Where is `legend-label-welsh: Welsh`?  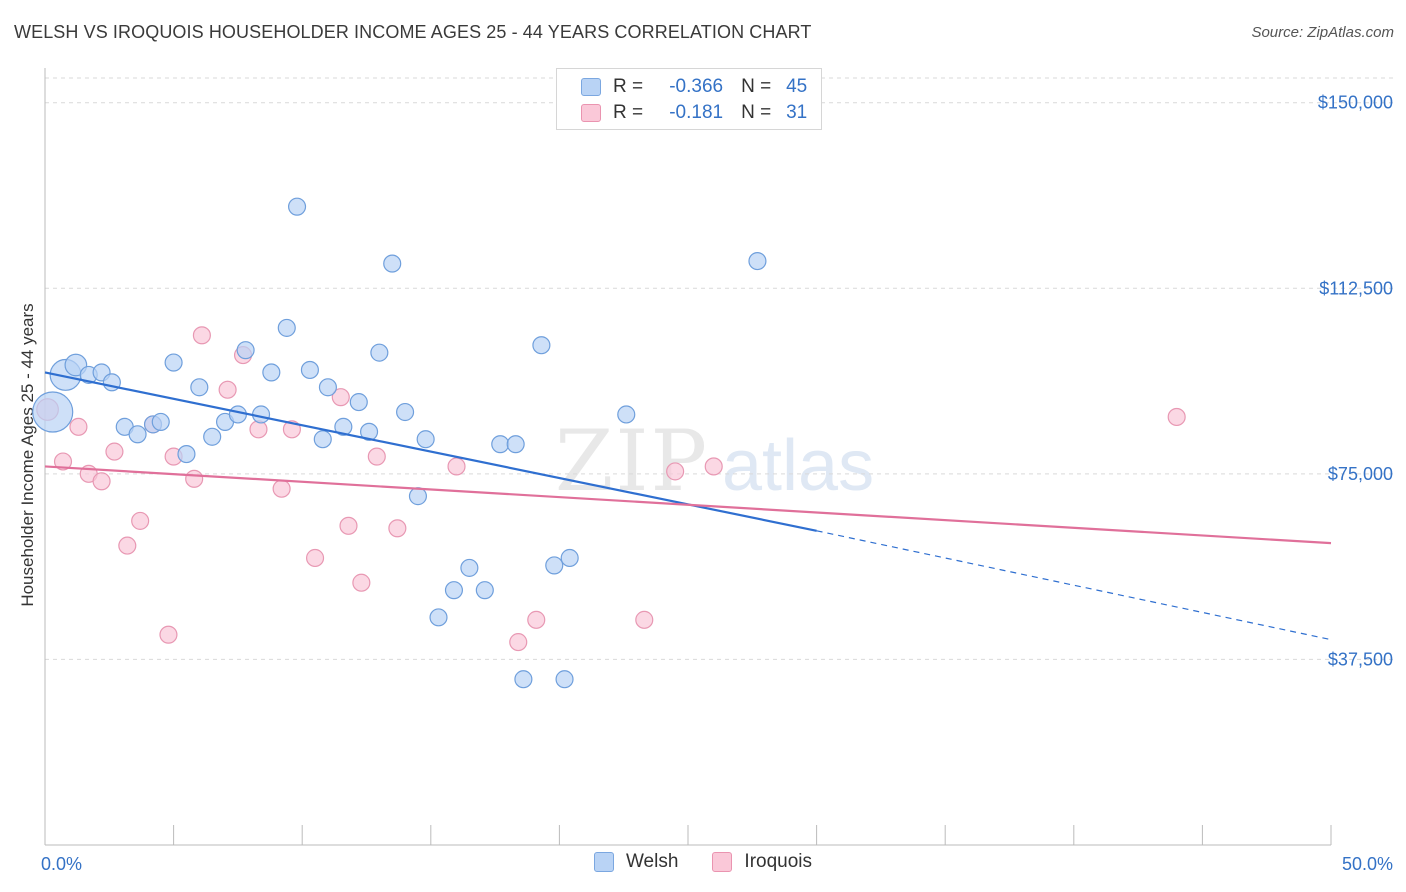 legend-label-welsh: Welsh is located at coordinates (652, 861).